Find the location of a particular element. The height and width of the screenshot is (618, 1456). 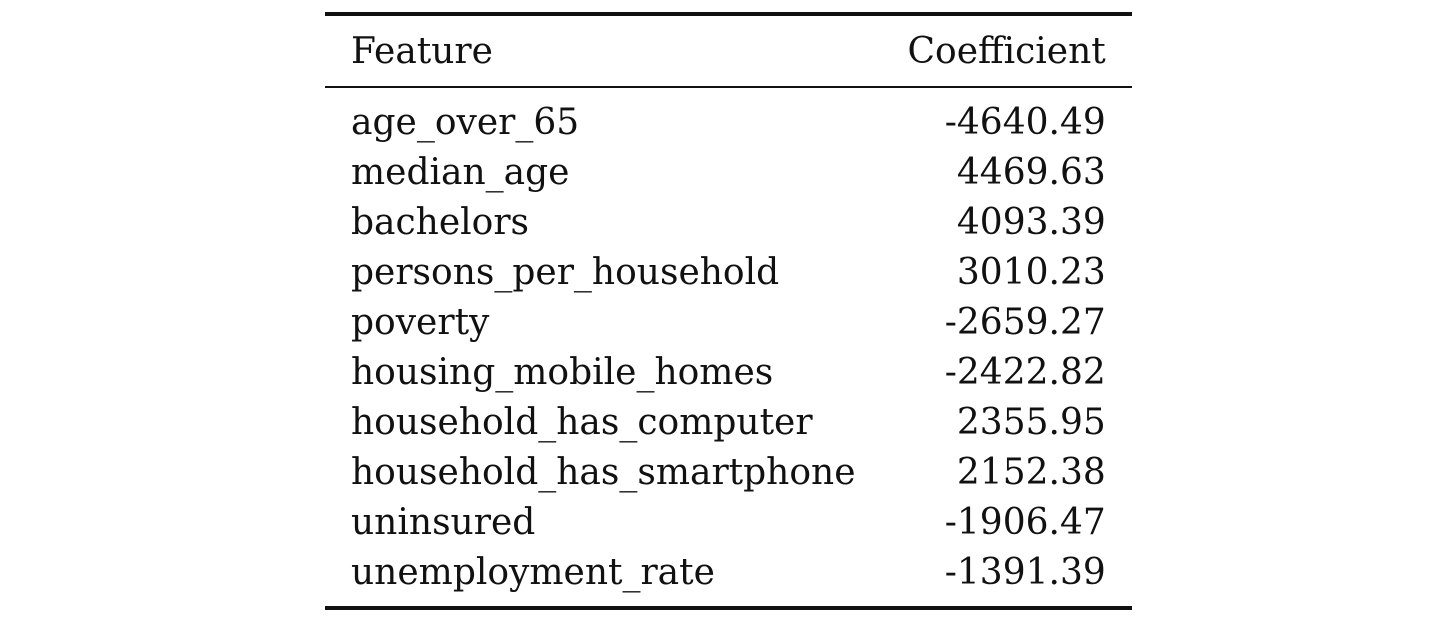

coefficient-cell: 2152.38 is located at coordinates (1031, 472).